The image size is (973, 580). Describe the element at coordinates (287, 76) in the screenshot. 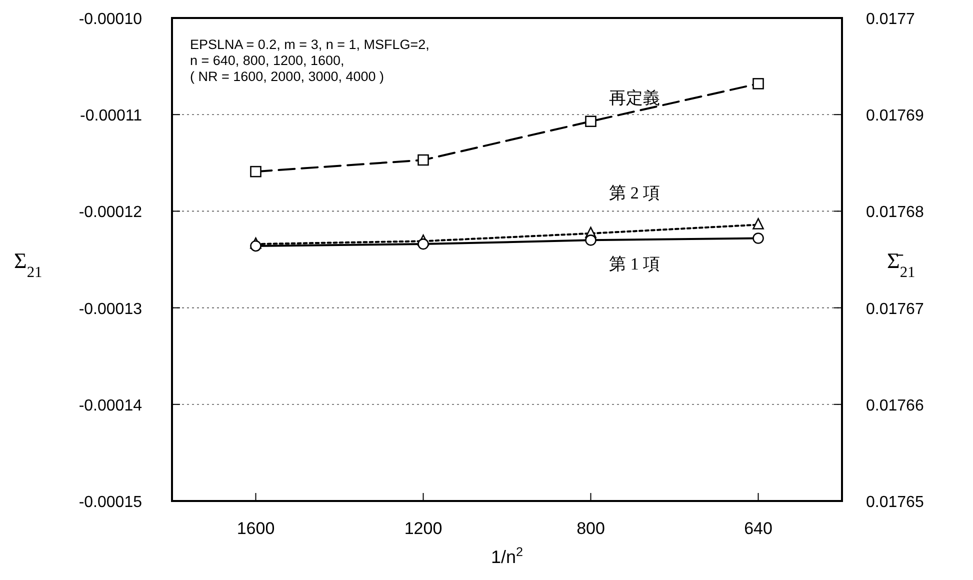

I see `annotation: ( NR = 1600, 2000, 3000, 4000 )` at that location.